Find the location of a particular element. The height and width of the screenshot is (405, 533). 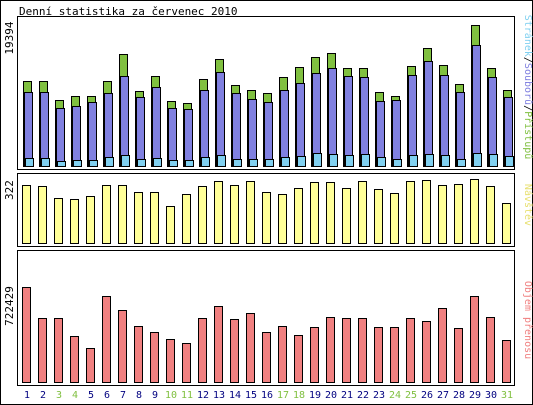

hits-legend: Stránek/Souborů/Přístupů is located at coordinates (527, 87).